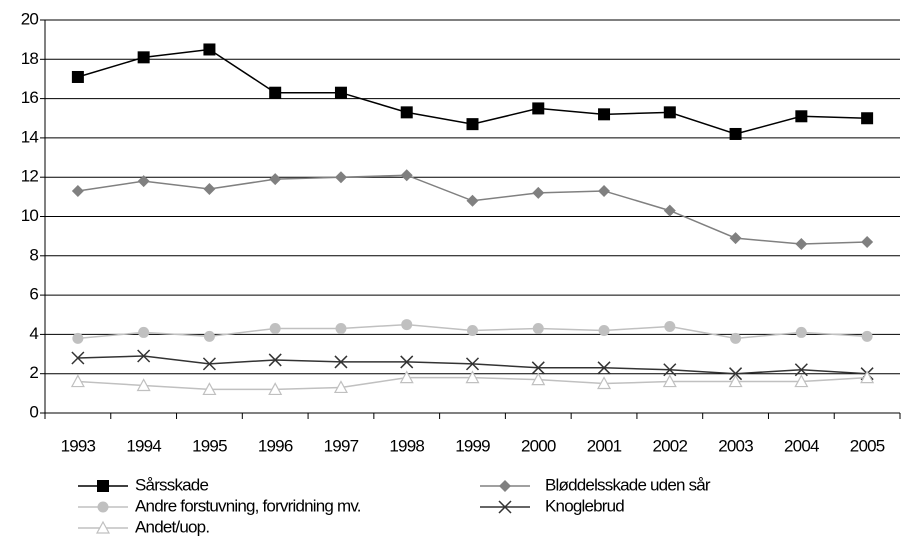  I want to click on legend-label: Knoglebrud, so click(584, 505).